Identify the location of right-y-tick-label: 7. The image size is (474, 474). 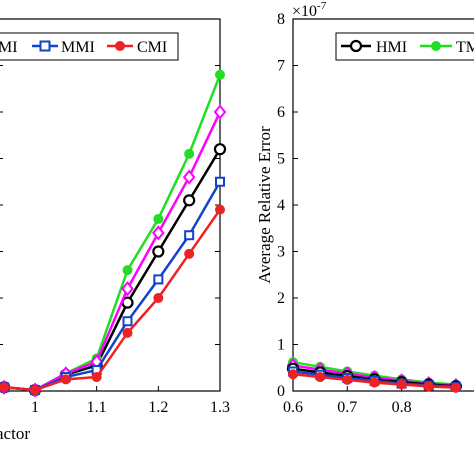
(281, 66).